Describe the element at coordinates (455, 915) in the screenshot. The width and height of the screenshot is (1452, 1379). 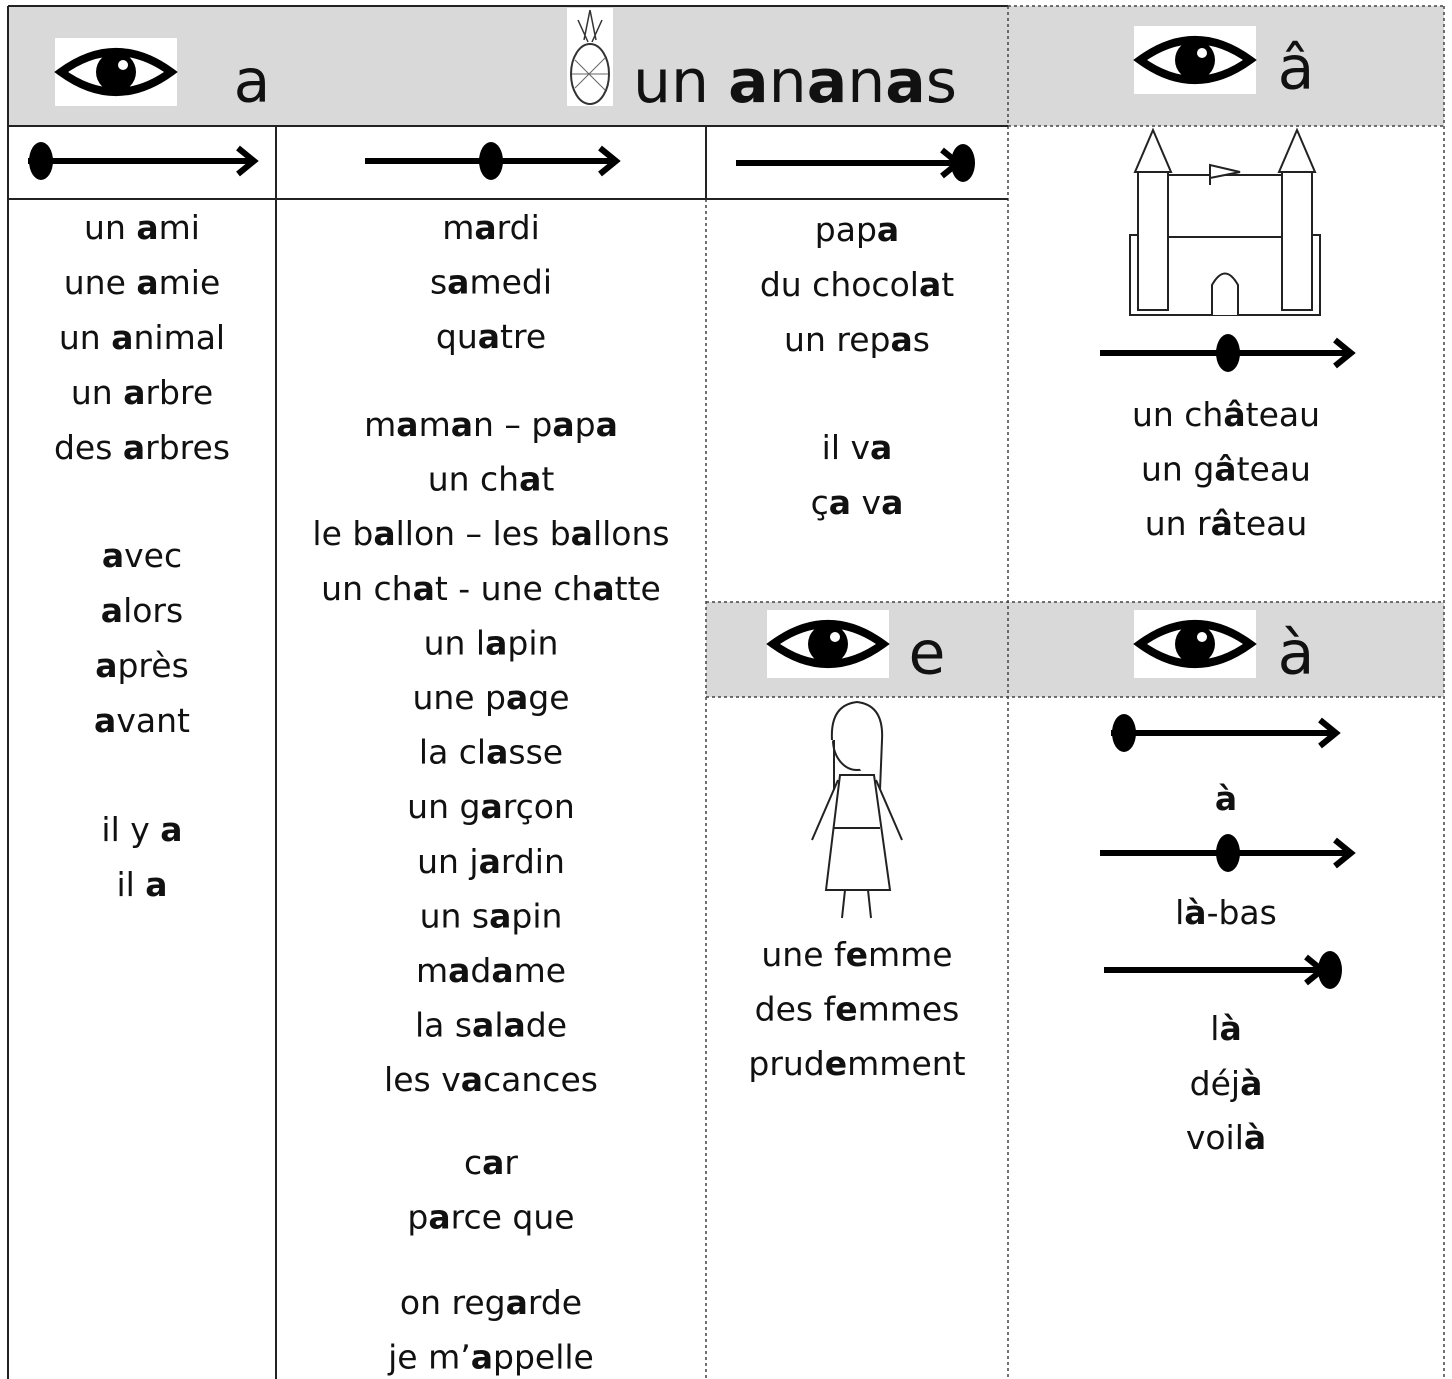
I see `text: un s` at that location.